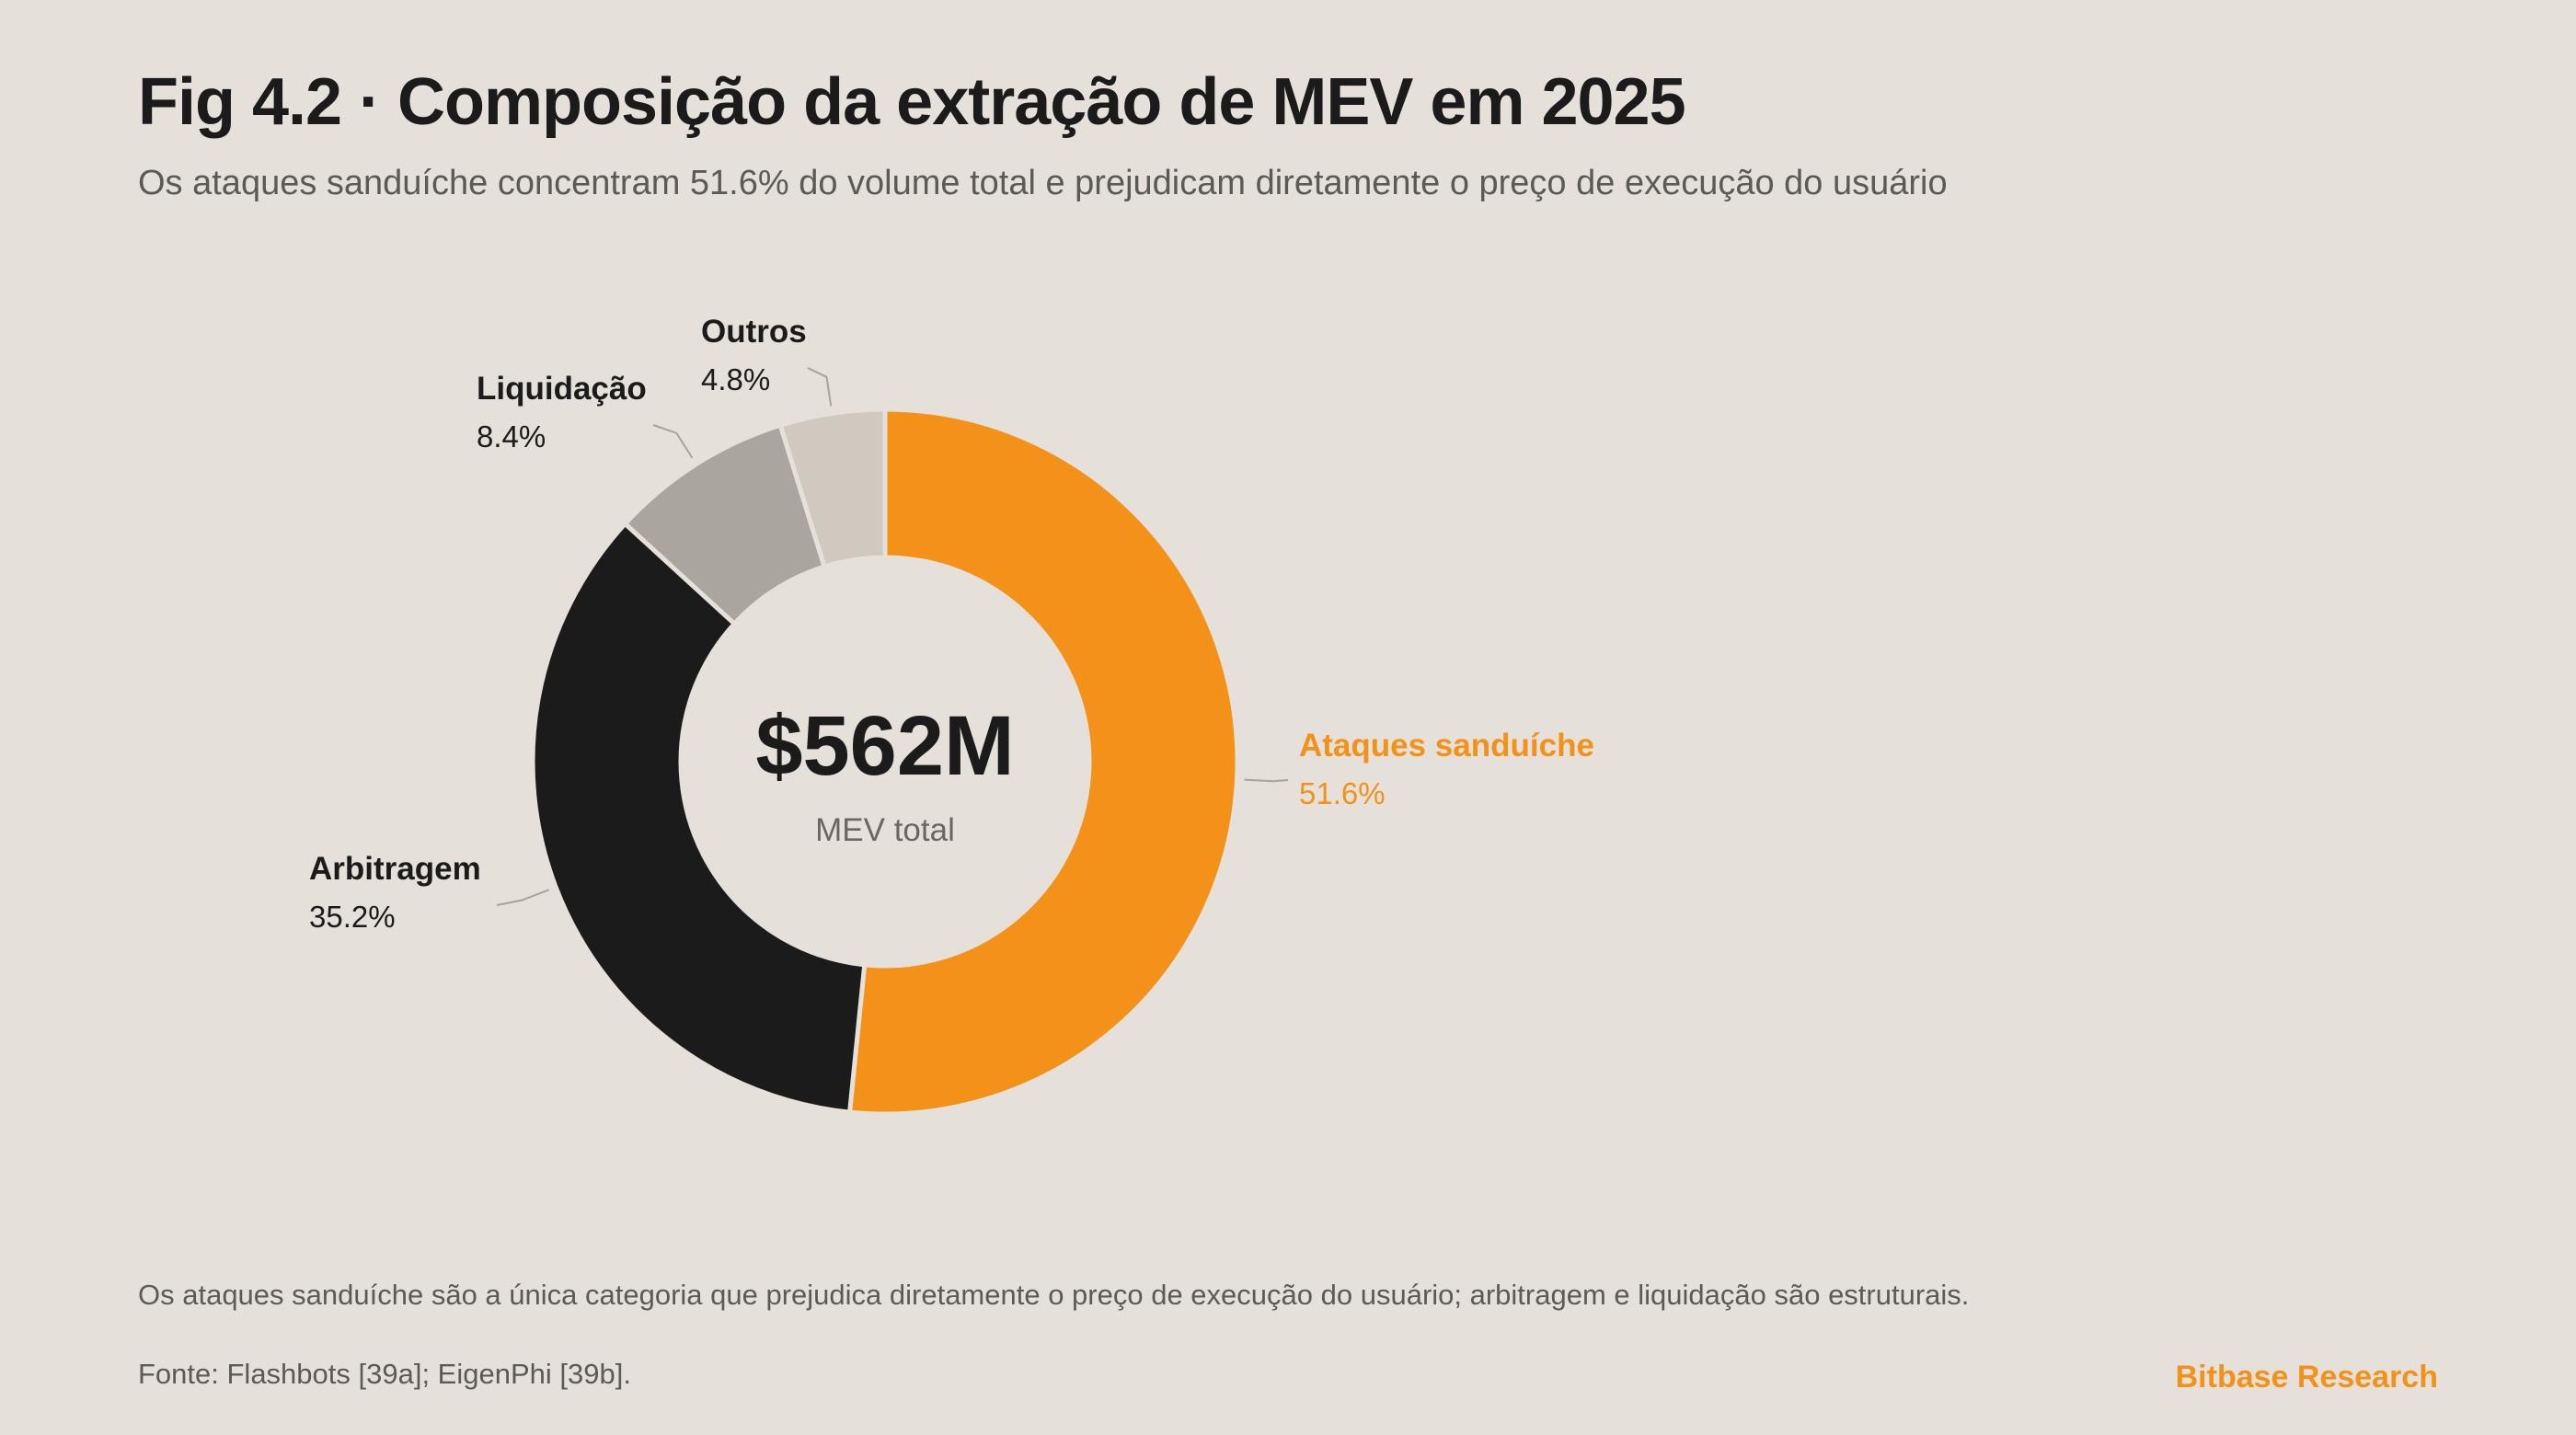 The height and width of the screenshot is (1435, 2576). Describe the element at coordinates (2306, 1377) in the screenshot. I see `brand-logo-text: Bitbase Research` at that location.